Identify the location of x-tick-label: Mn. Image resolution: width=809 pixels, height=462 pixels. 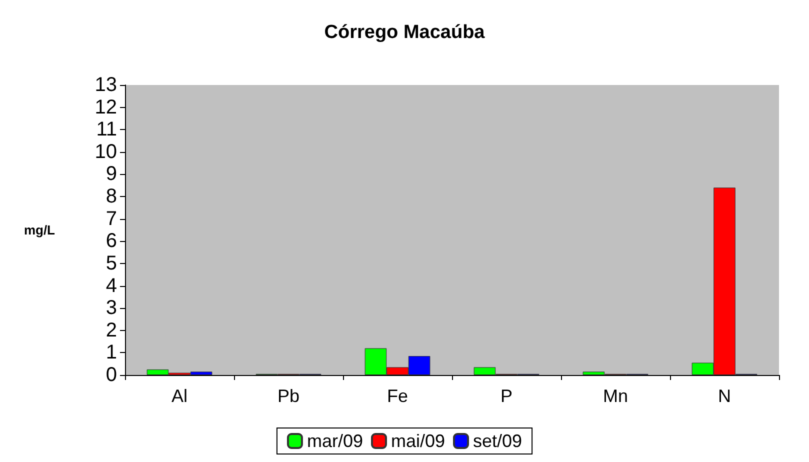
(615, 396).